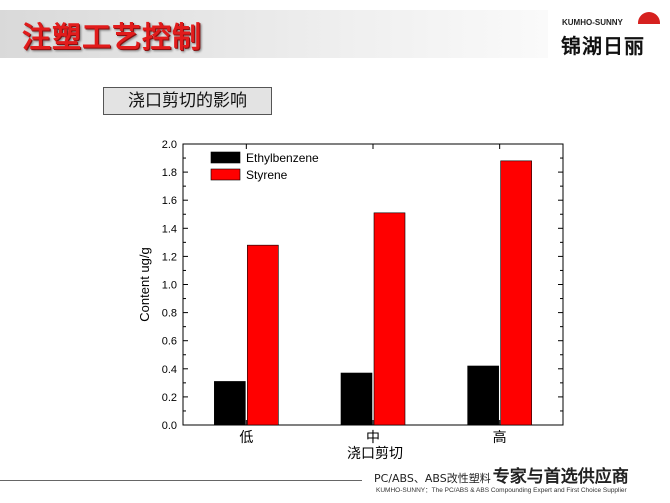  I want to click on page-title: 注塑工艺控制, so click(112, 37).